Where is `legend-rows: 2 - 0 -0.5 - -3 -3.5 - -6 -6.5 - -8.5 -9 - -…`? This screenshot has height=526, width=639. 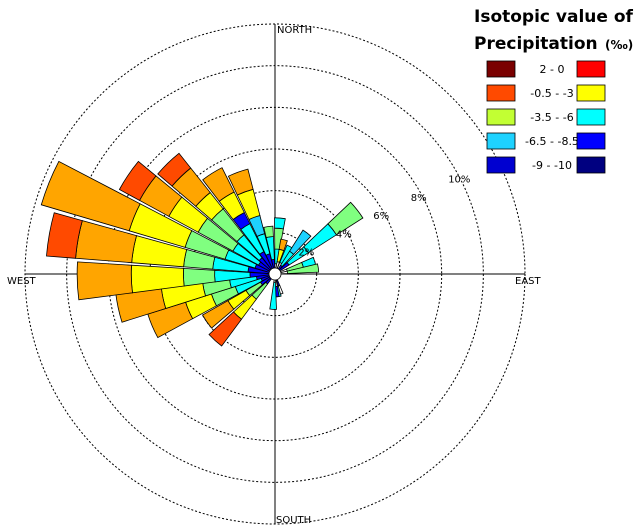
legend-rows: 2 - 0 -0.5 - -3 -3.5 - -6 -6.5 - -8.5 -9 - -… is located at coordinates (546, 117).